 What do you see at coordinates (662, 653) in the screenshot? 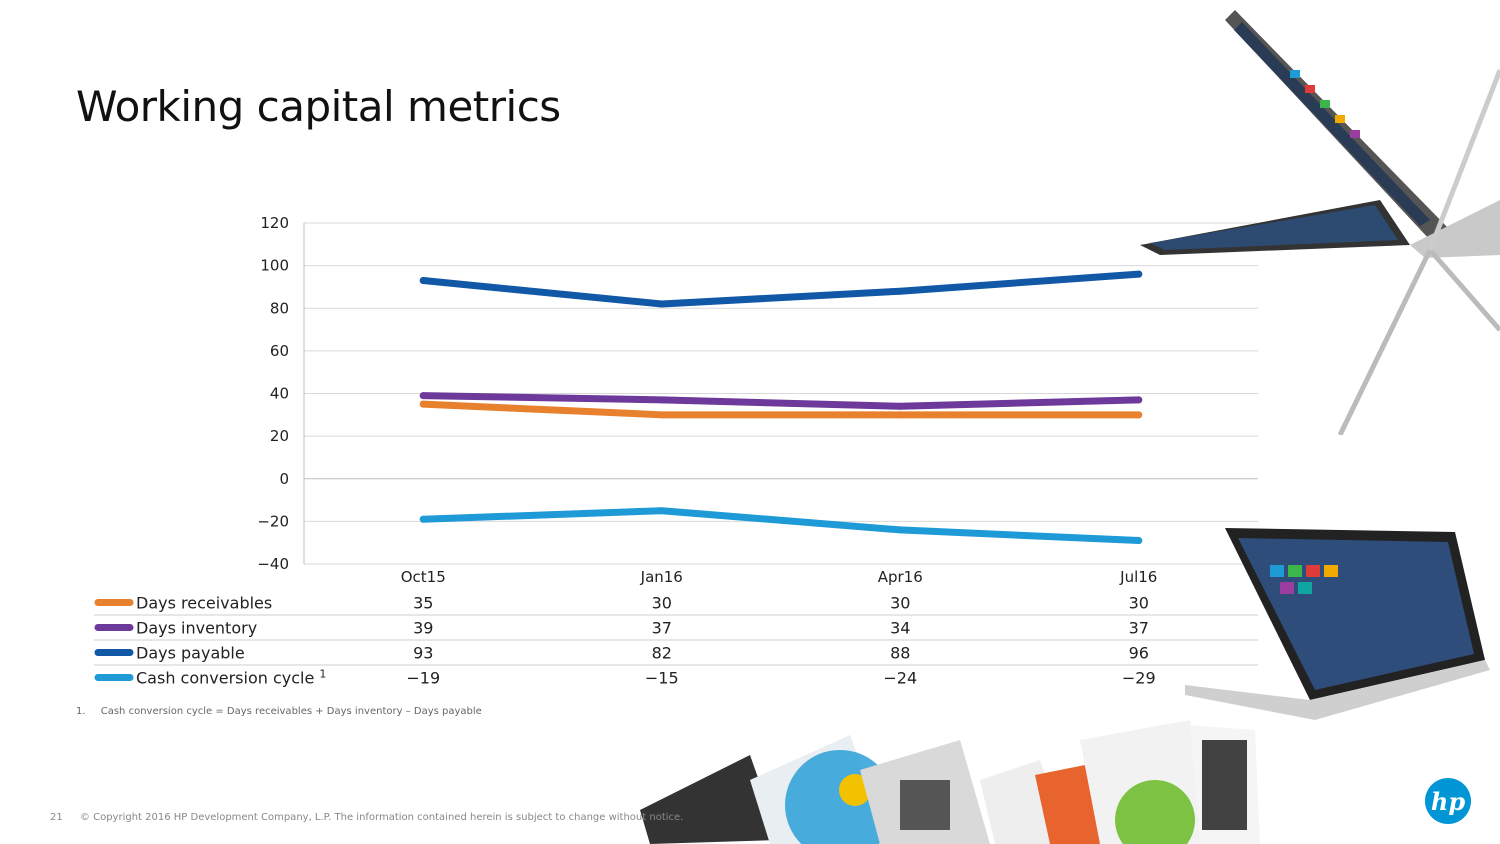
I see `table-cell: 82` at bounding box center [662, 653].